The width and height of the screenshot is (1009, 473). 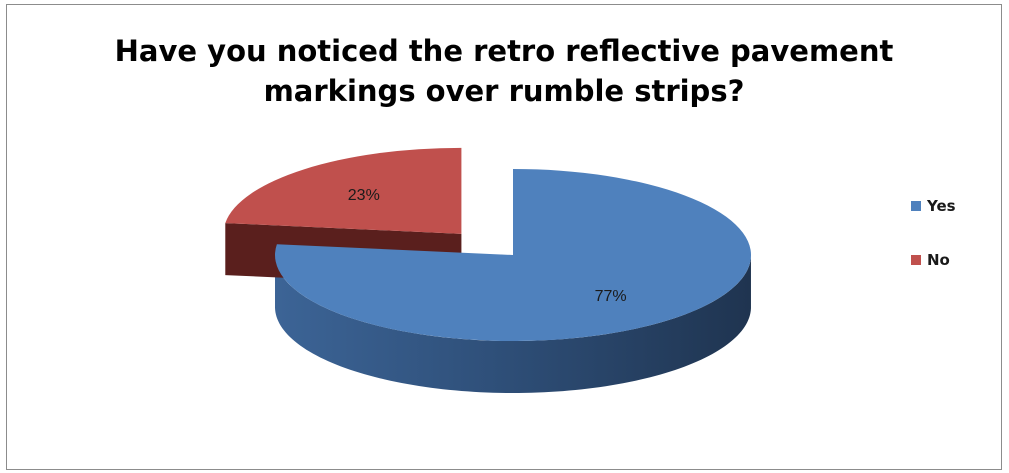 I want to click on legend-item-no: No, so click(x=933, y=260).